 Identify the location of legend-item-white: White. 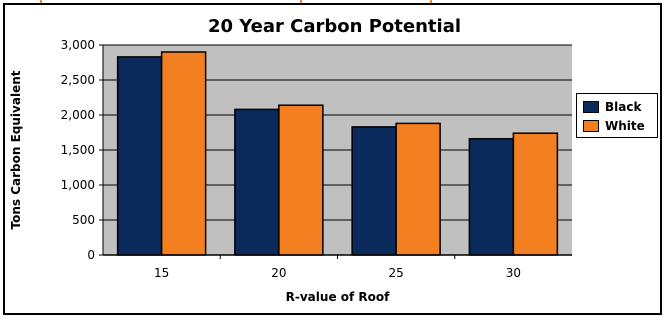
(614, 126).